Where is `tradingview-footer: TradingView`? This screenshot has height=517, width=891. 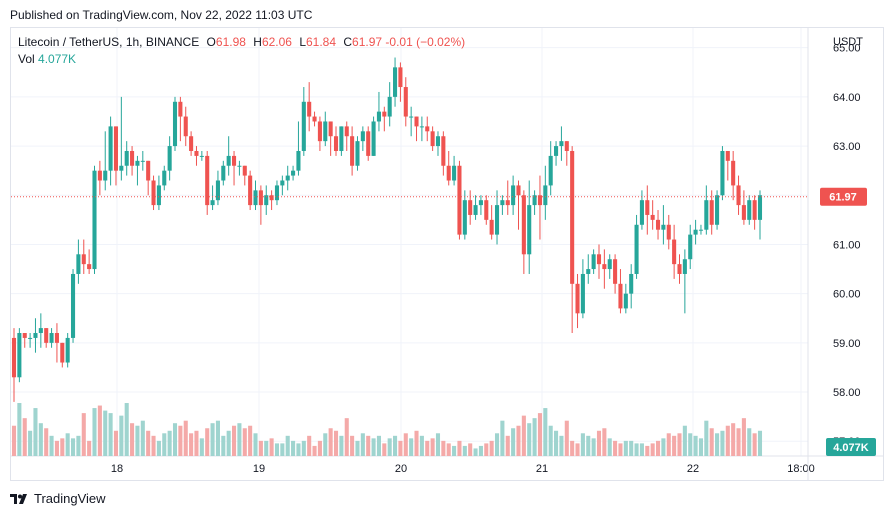 tradingview-footer: TradingView is located at coordinates (58, 498).